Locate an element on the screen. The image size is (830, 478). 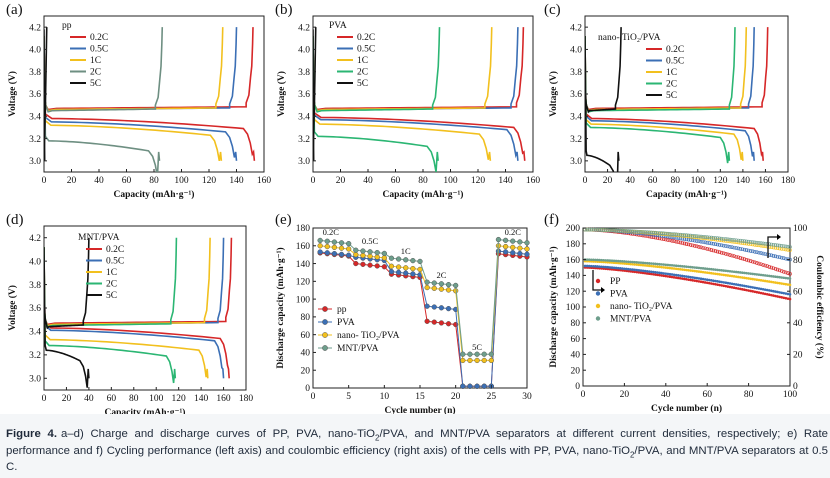
x-tick-label: 140 is located at coordinates (236, 181).